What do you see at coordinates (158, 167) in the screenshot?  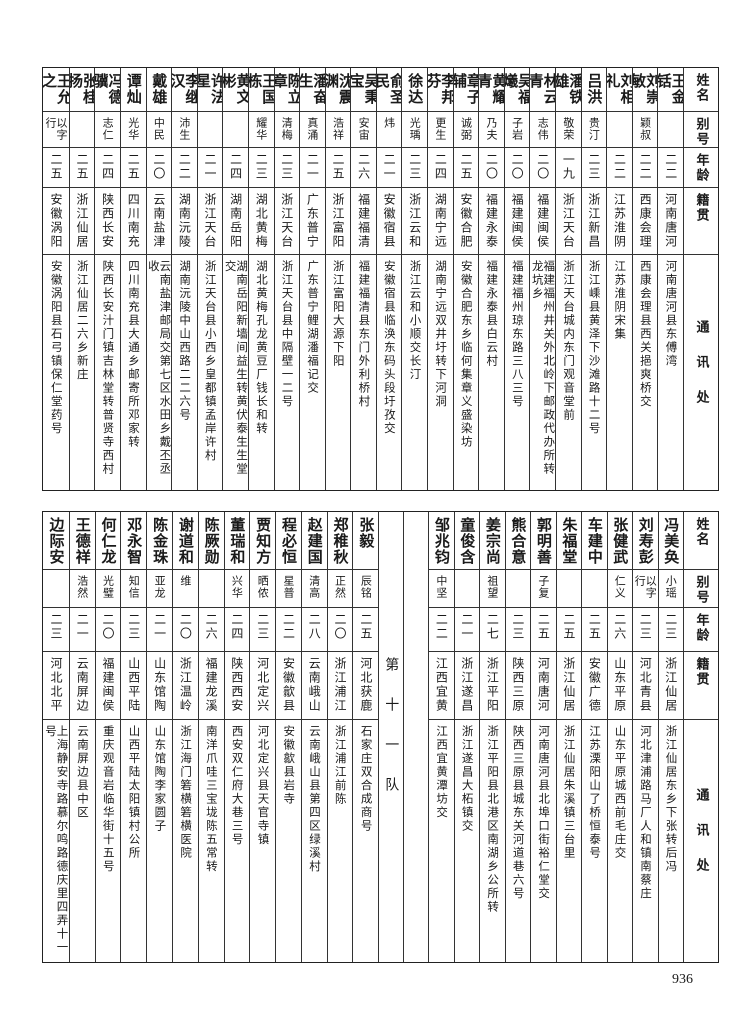 I see `person-row-age: 二〇` at bounding box center [158, 167].